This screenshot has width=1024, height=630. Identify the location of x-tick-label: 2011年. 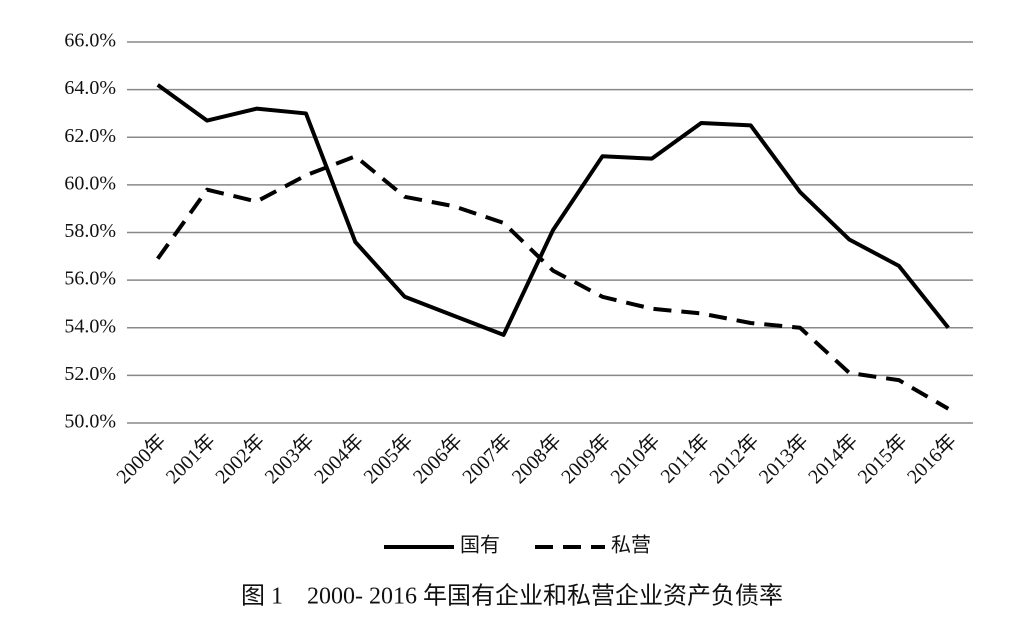
(685, 459).